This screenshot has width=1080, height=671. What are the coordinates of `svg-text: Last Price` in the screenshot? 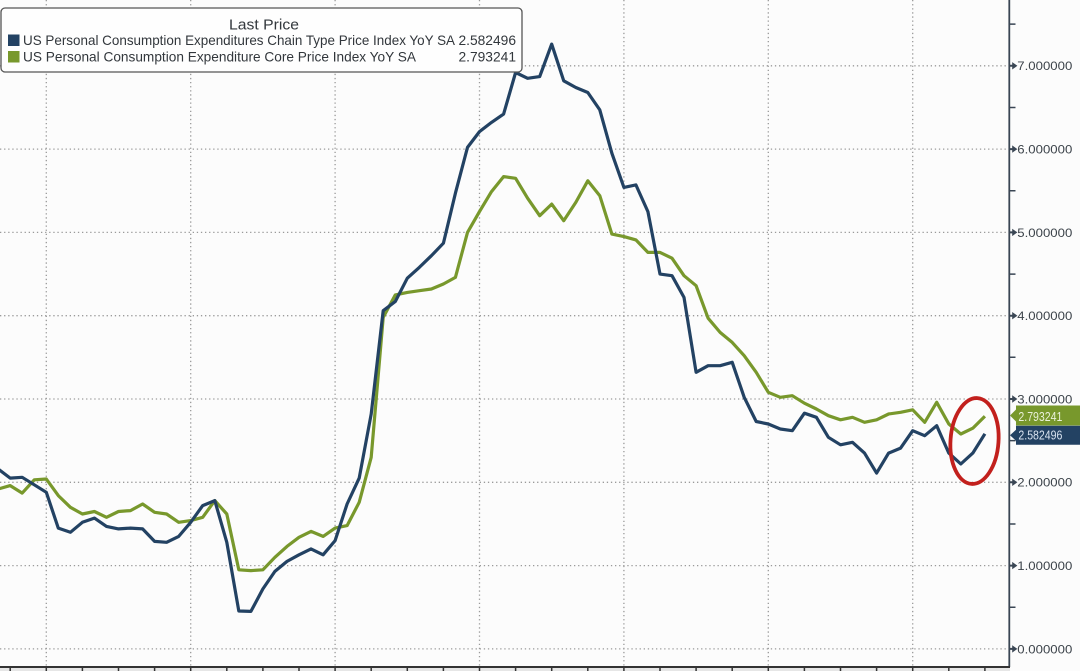 It's located at (264, 25).